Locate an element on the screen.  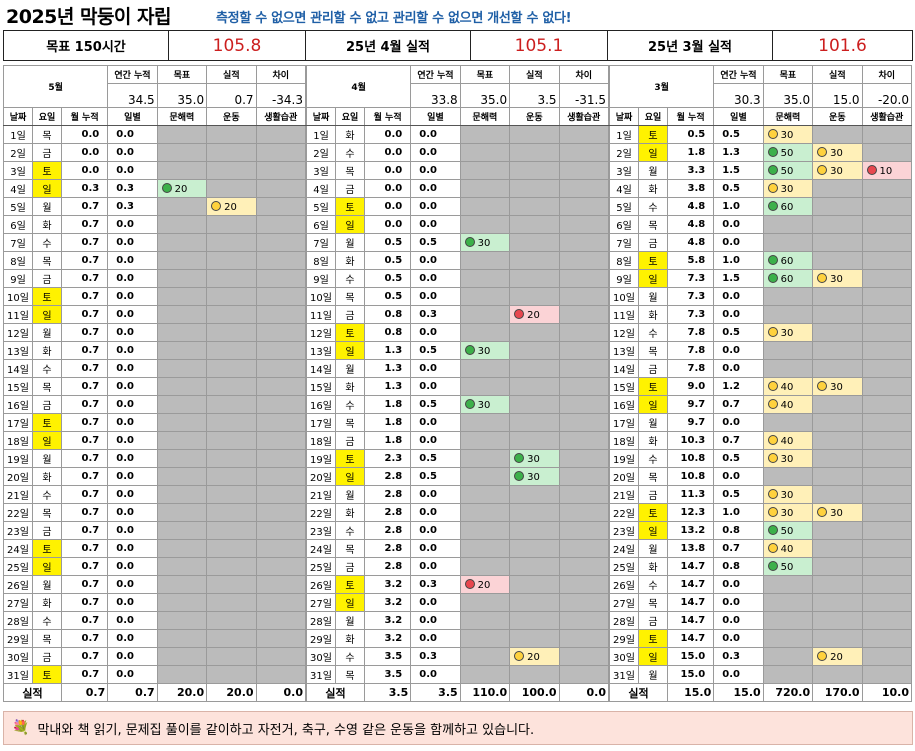
date-cell: 18일 is located at coordinates (624, 440).